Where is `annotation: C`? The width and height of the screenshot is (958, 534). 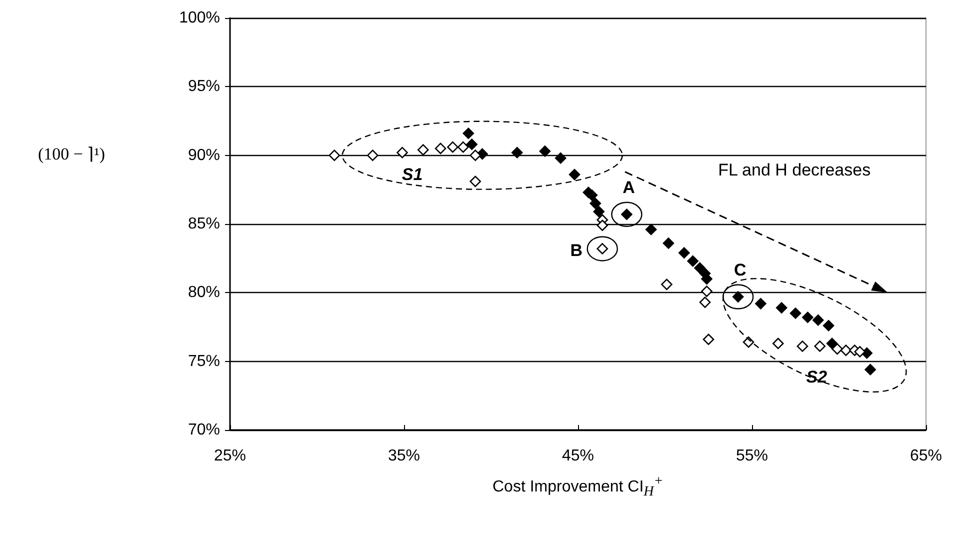
annotation: C is located at coordinates (740, 270).